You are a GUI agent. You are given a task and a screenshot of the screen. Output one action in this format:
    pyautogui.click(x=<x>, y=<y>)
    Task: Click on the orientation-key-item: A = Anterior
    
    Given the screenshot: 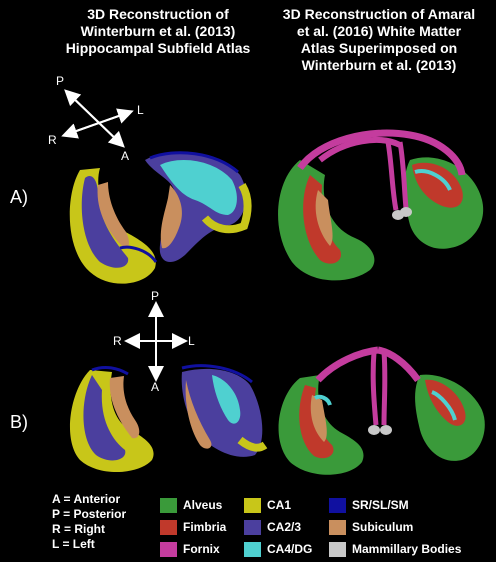 What is the action you would take?
    pyautogui.click(x=86, y=499)
    